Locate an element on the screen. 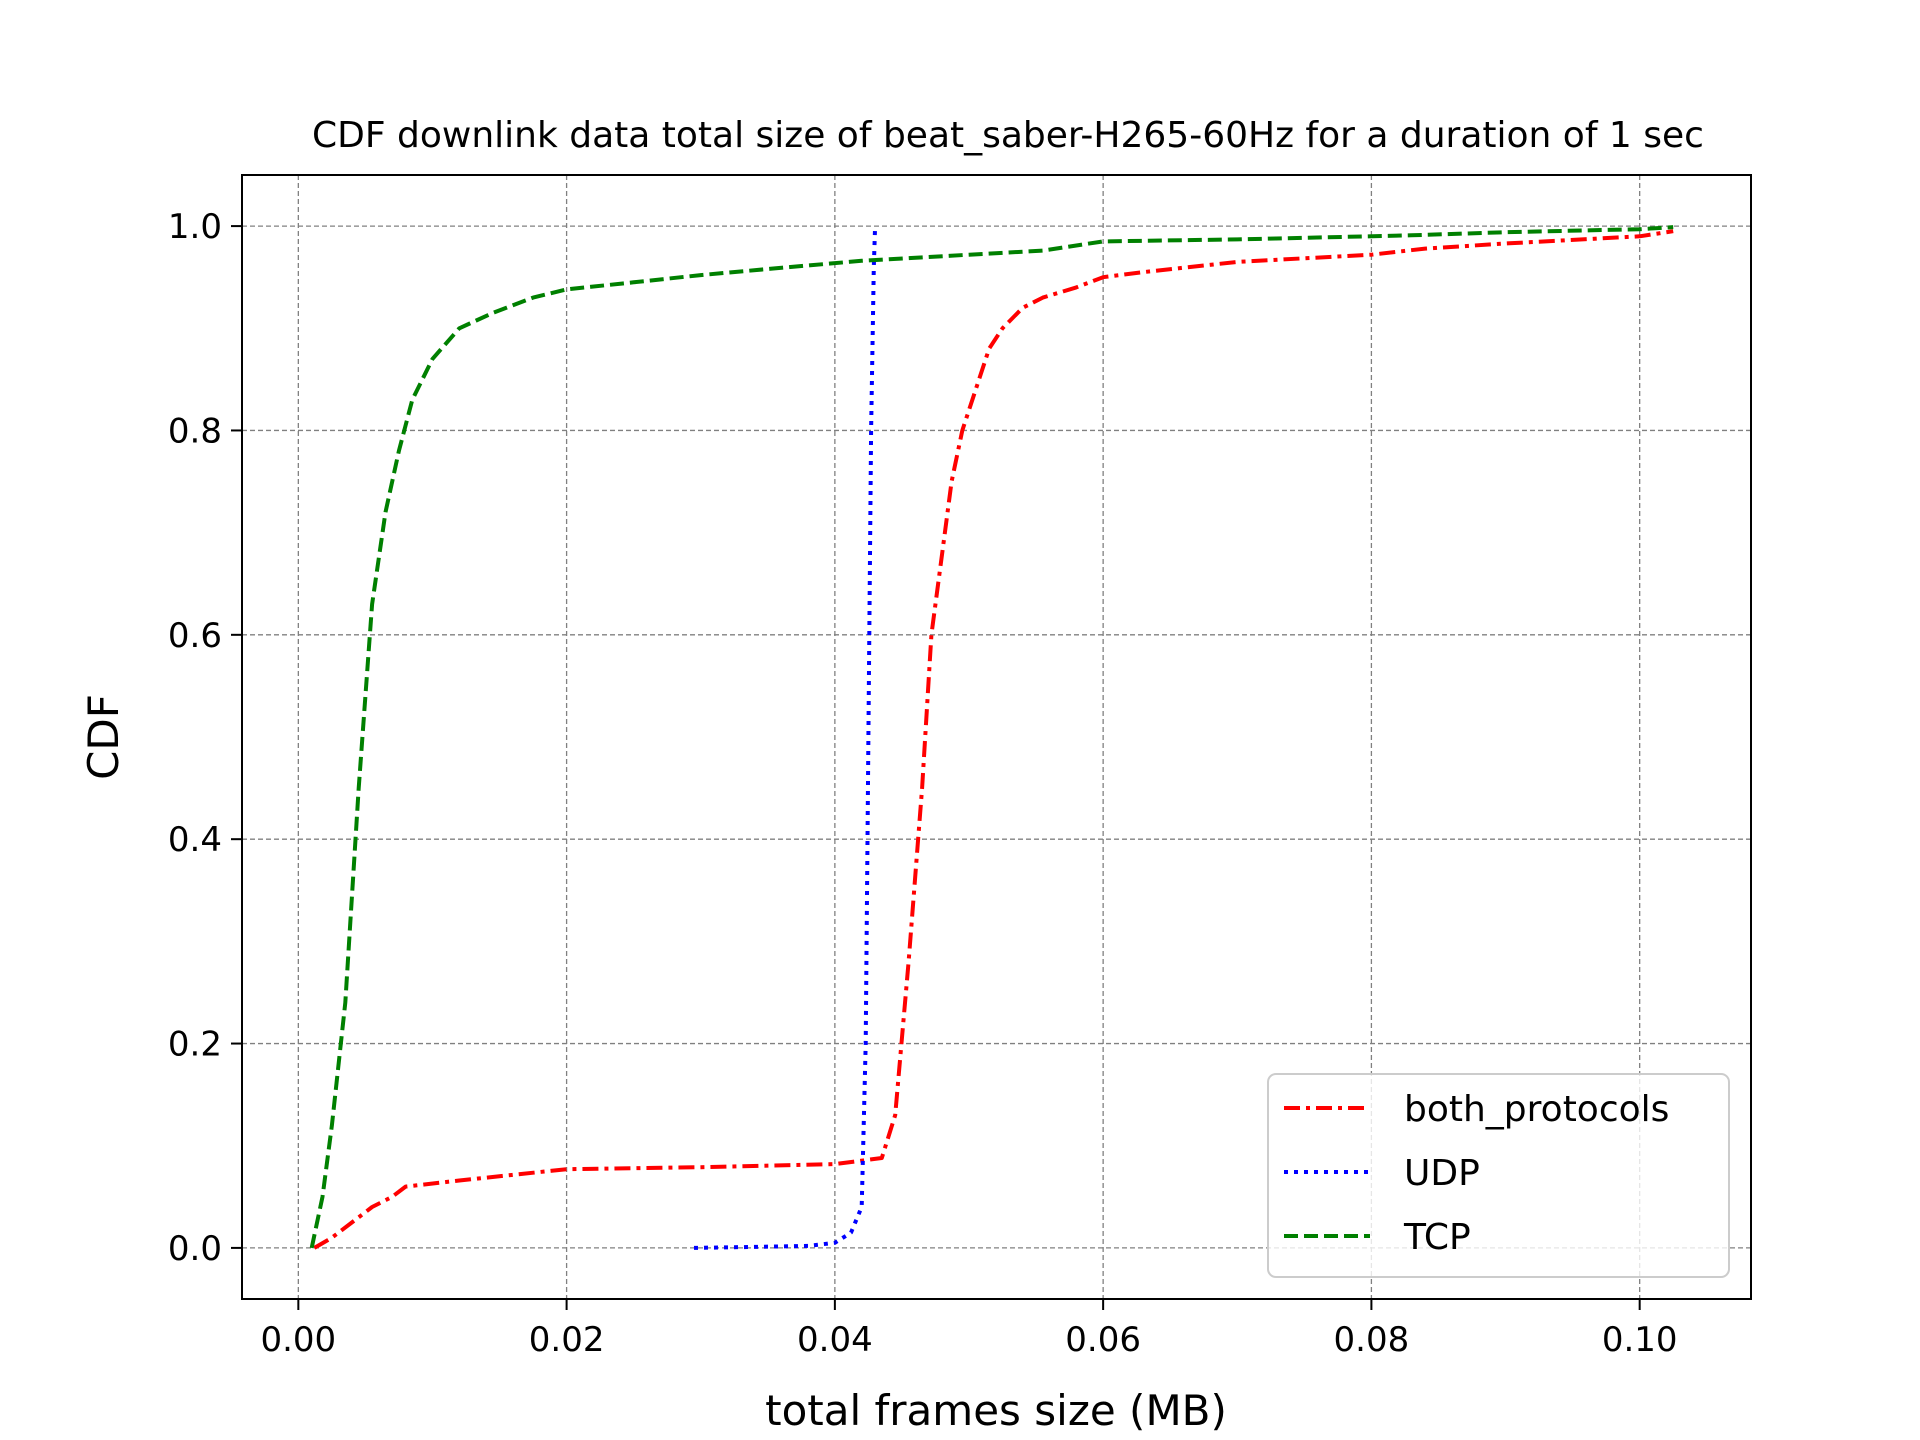 The image size is (1920, 1440). y-tick-label: 0.6 is located at coordinates (195, 636).